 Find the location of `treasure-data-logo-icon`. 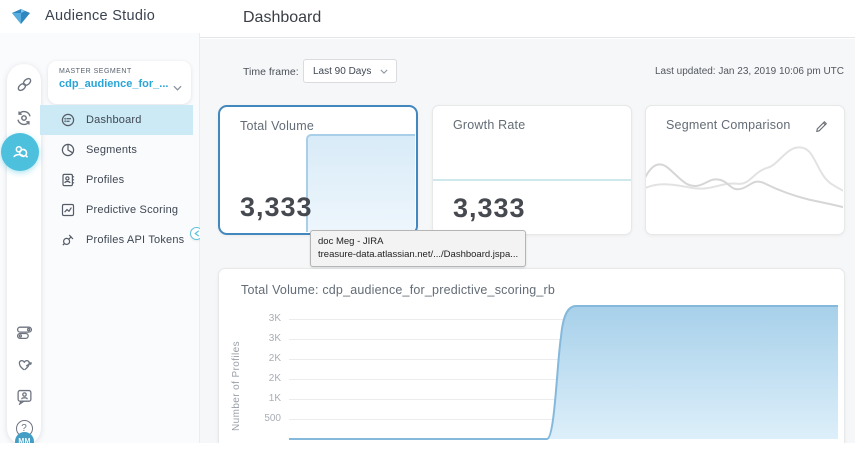

treasure-data-logo-icon is located at coordinates (21, 16).